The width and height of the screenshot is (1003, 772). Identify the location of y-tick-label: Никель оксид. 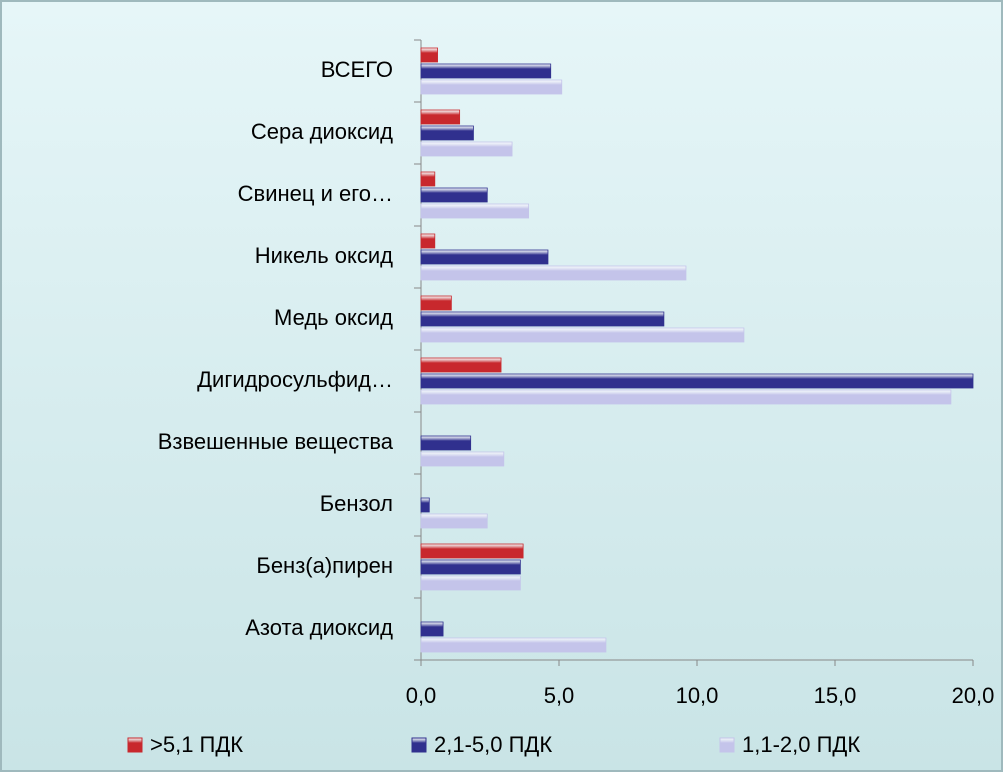
(324, 255).